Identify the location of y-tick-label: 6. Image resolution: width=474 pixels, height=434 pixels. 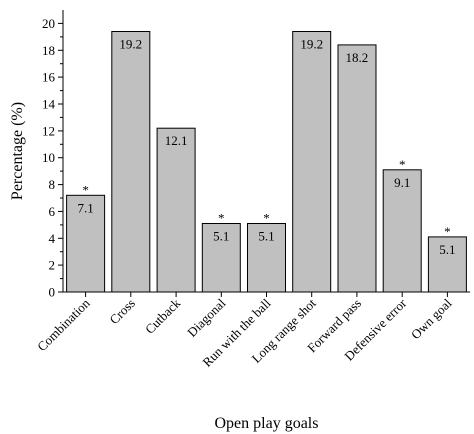
(52, 211).